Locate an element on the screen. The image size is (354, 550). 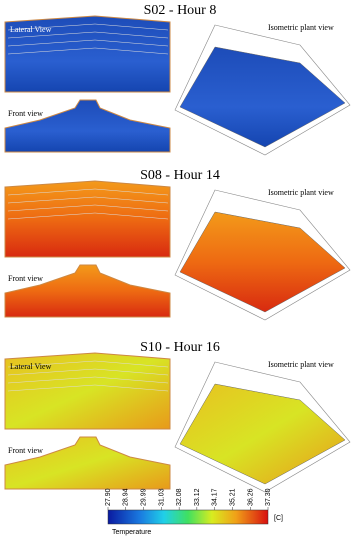
colorbar-tick-label: 29.99 is located at coordinates (144, 497).